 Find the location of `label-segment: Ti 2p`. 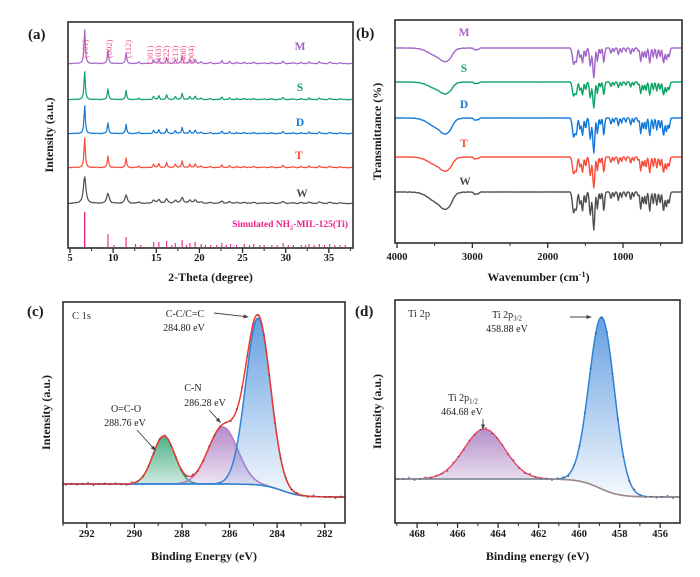

label-segment: Ti 2p is located at coordinates (458, 398).